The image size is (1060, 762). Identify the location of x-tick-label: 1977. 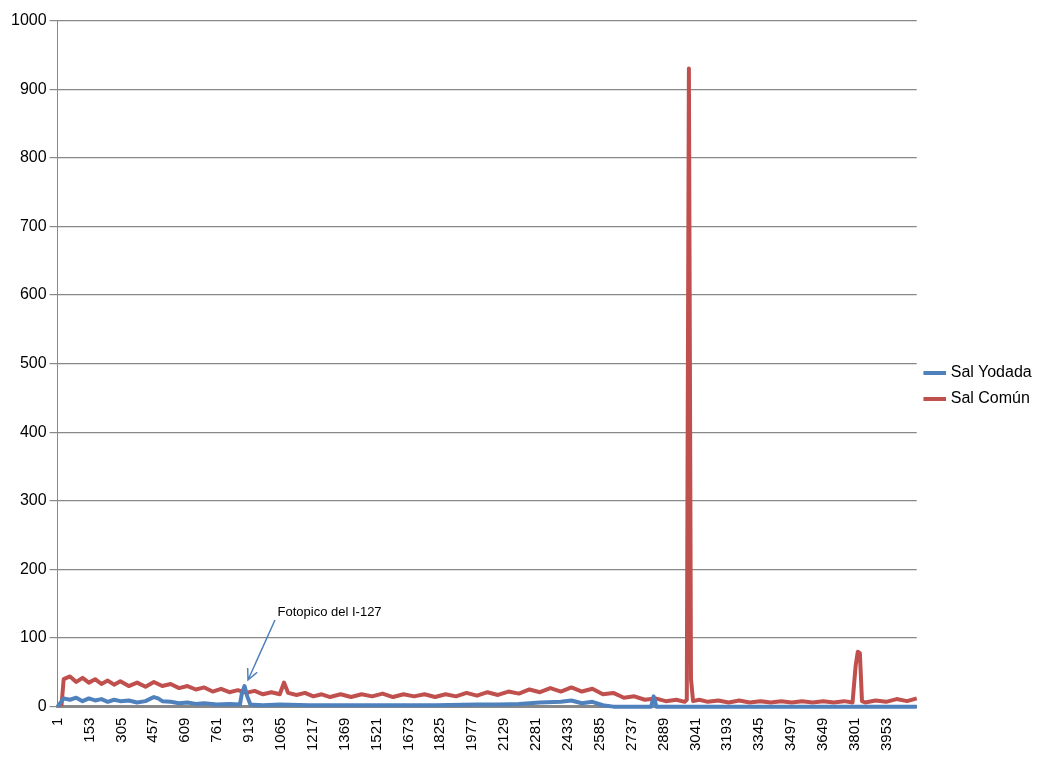
(471, 734).